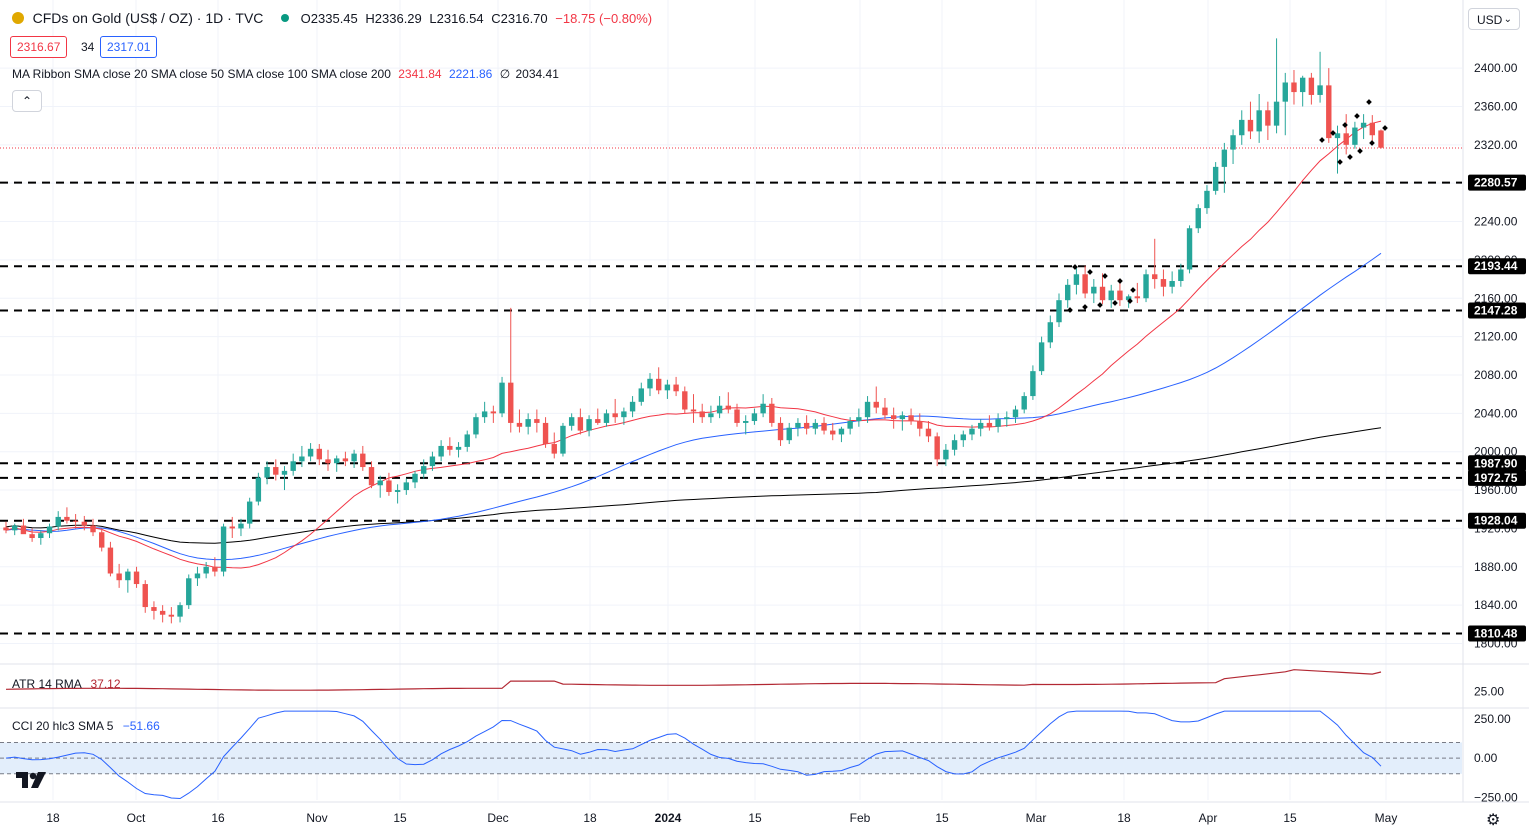 This screenshot has width=1529, height=832. Describe the element at coordinates (1496, 337) in the screenshot. I see `y-tick-label: 2120.00` at that location.